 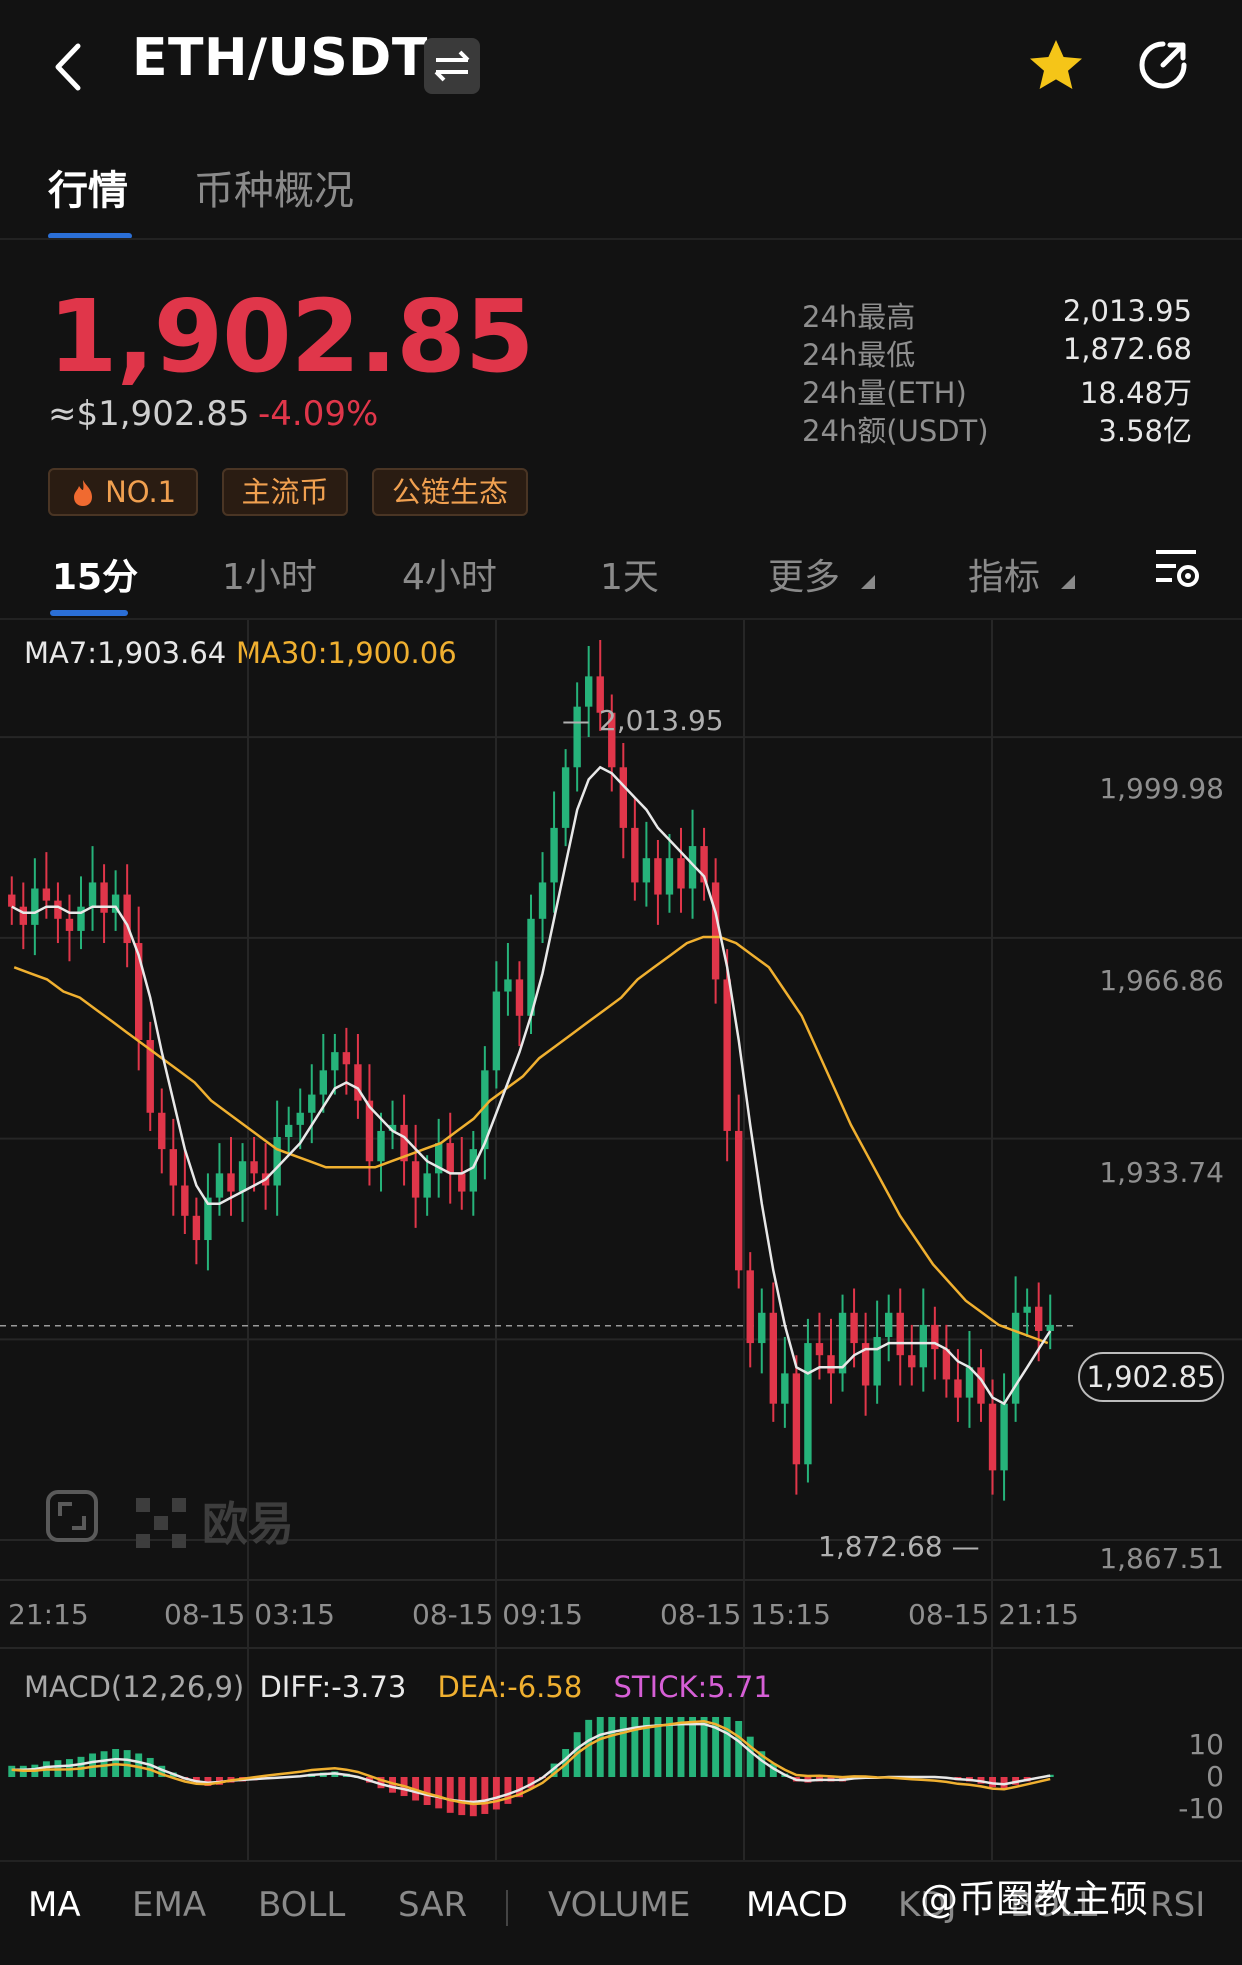 What do you see at coordinates (274, 191) in the screenshot?
I see `tab-overview: 币种概况` at bounding box center [274, 191].